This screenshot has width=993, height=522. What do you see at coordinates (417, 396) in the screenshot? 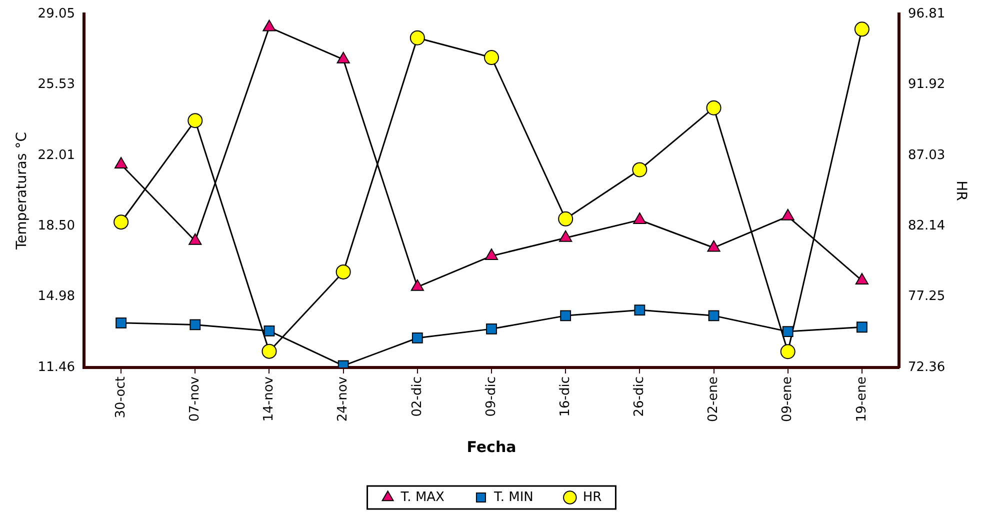
I see `x-tick-label: 02-dic` at bounding box center [417, 396].